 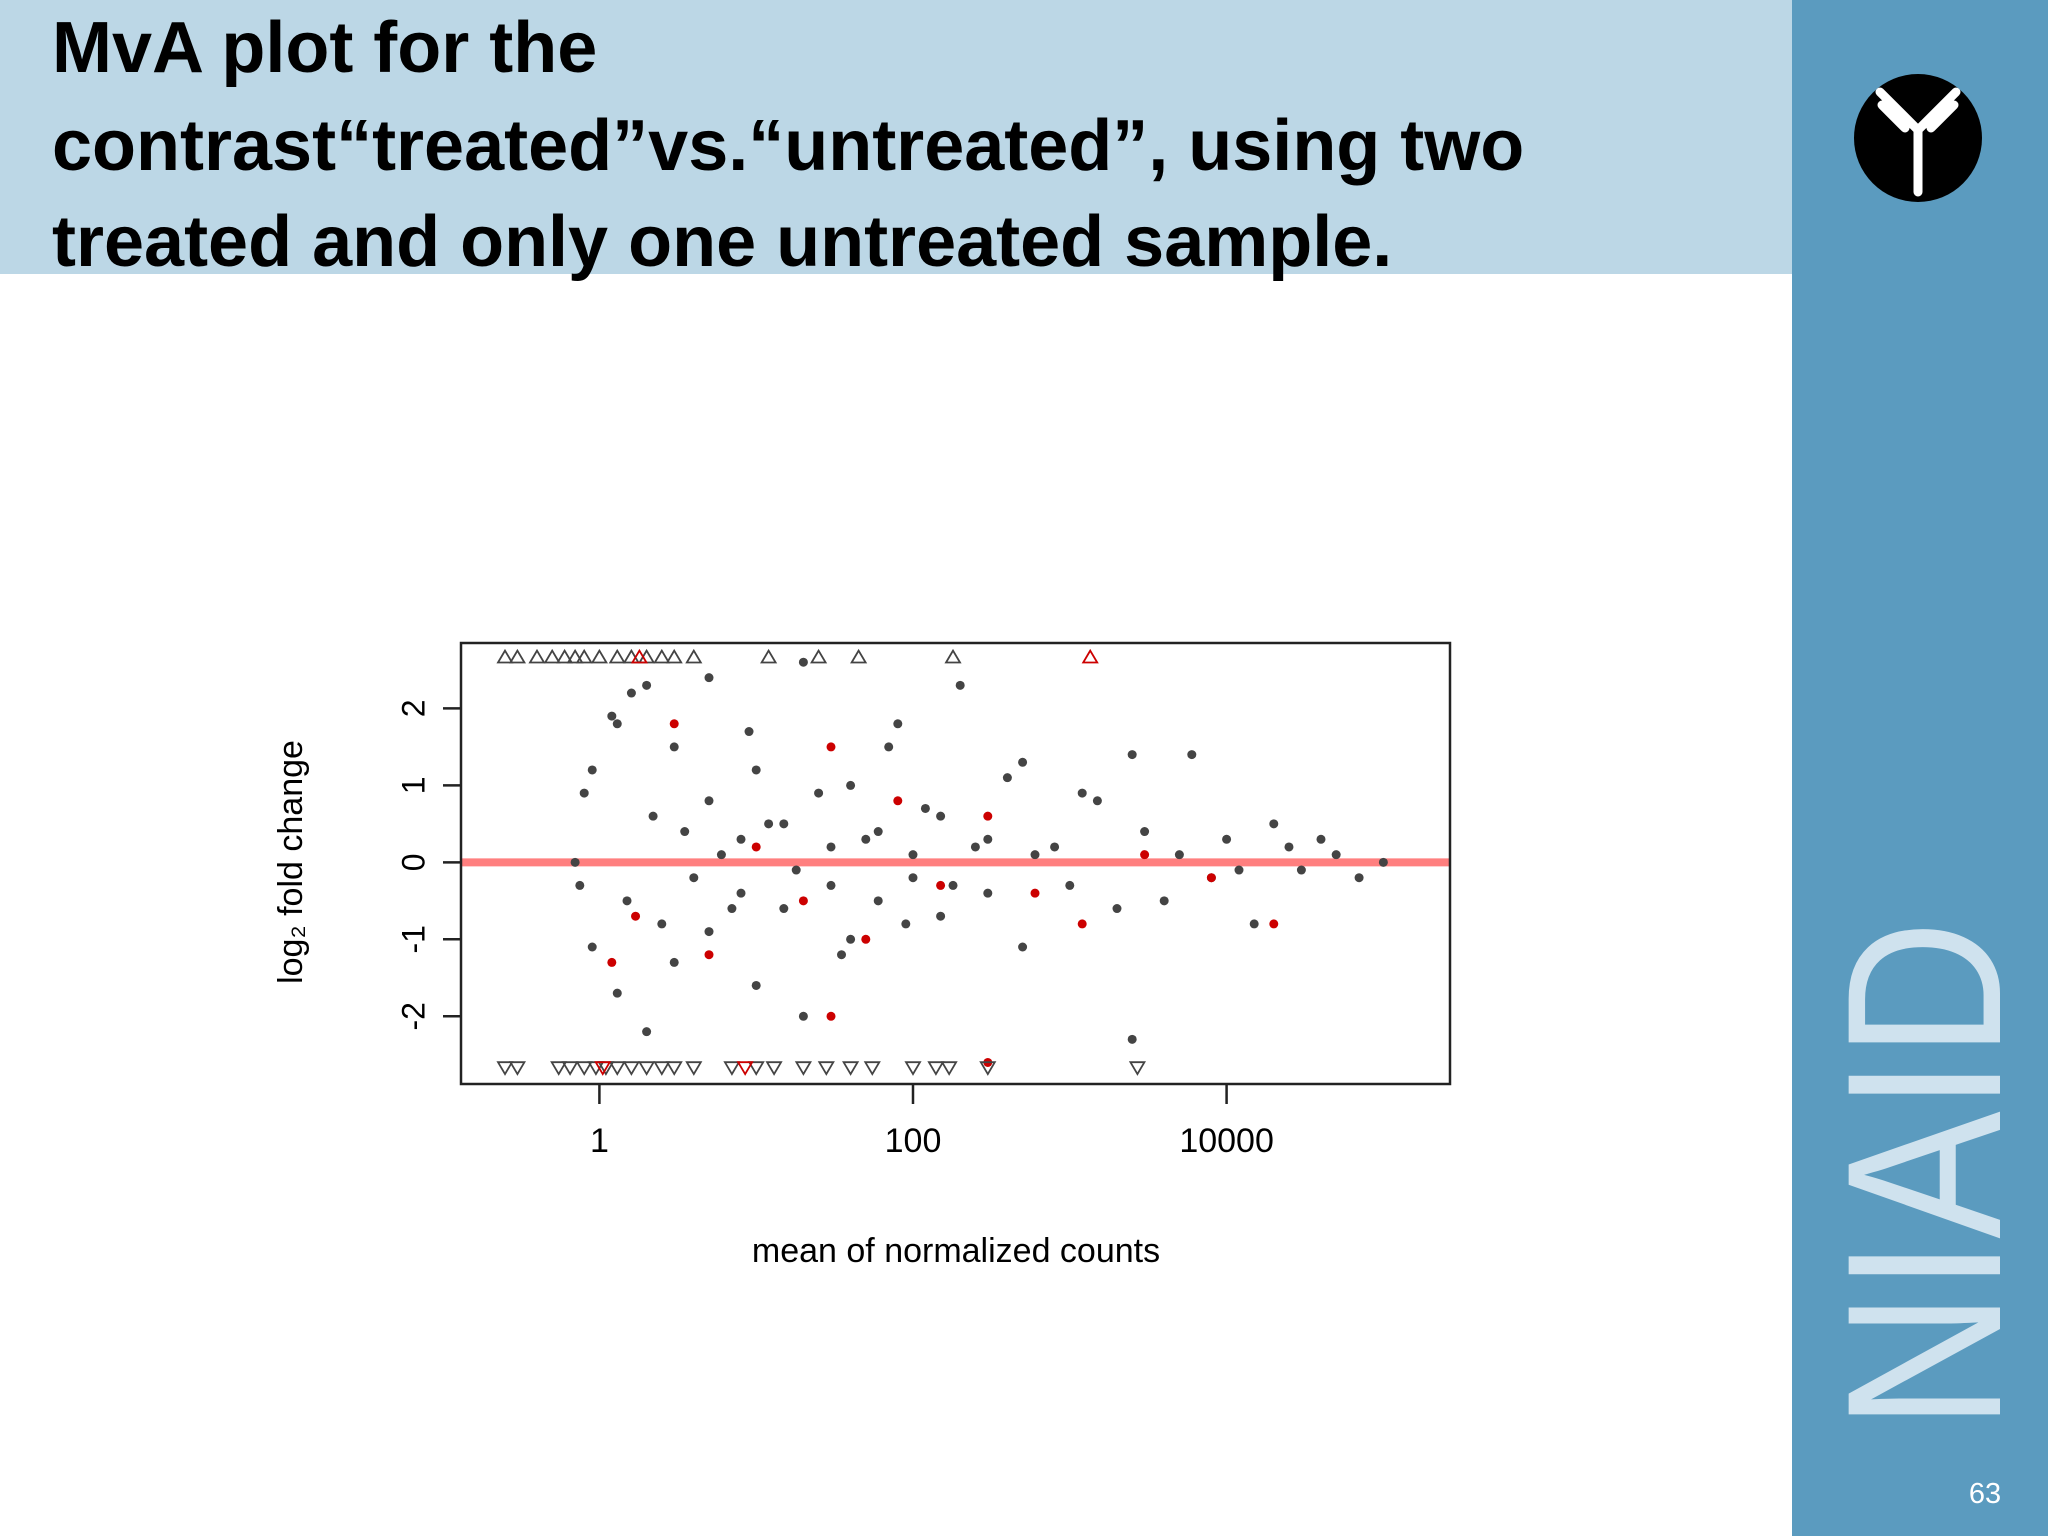 What do you see at coordinates (1920, 768) in the screenshot?
I see `sidebar` at bounding box center [1920, 768].